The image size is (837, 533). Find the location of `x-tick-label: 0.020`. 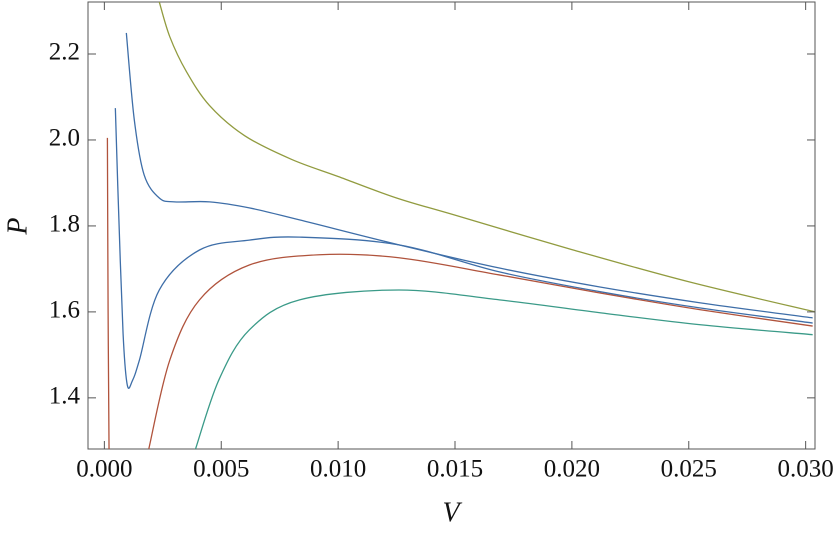

x-tick-label: 0.020 is located at coordinates (572, 469).